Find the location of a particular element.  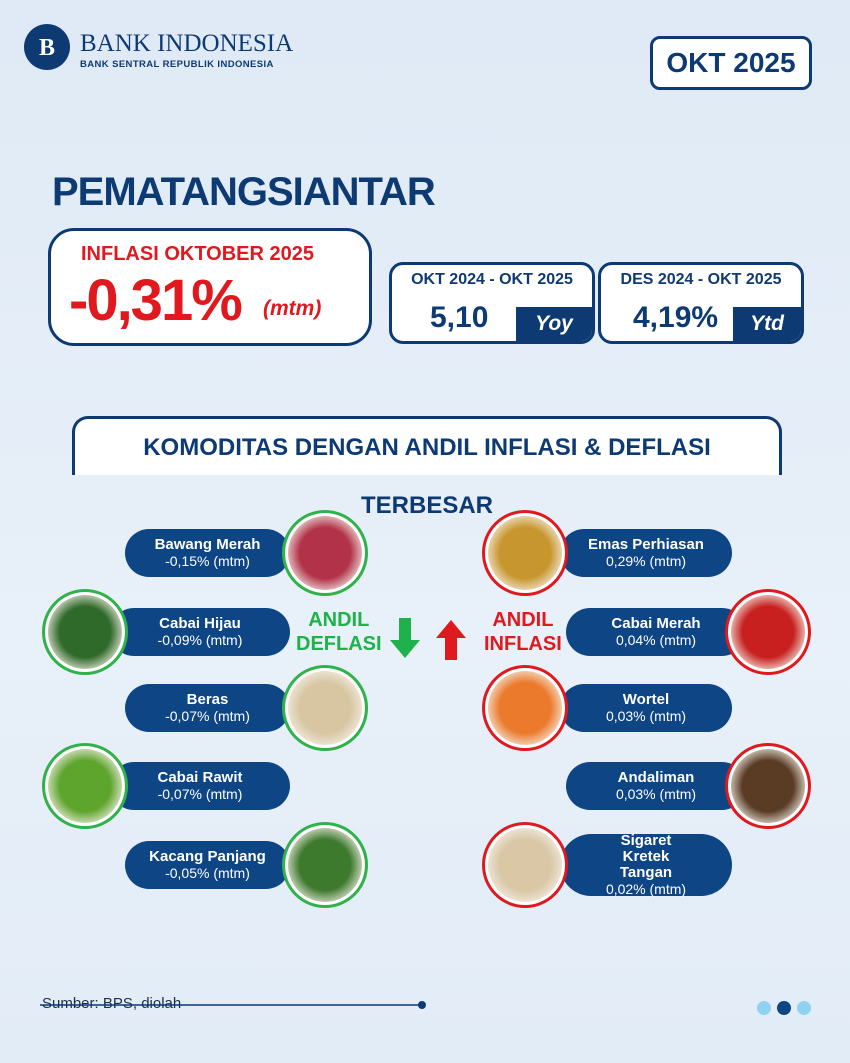

commodity-name: Sigaret Kretek Tangan is located at coordinates (646, 856).